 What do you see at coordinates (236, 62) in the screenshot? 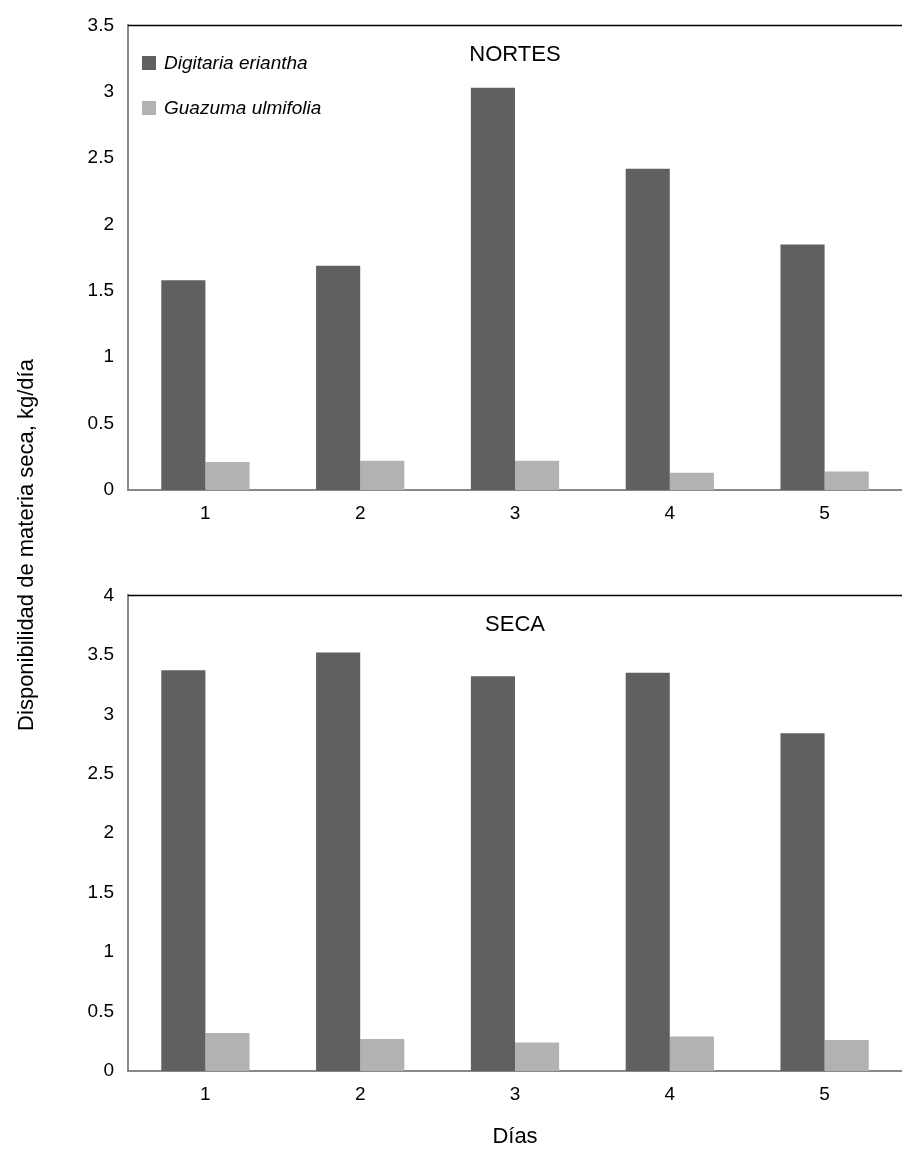
I see `legend-label: Digitaria eriantha` at bounding box center [236, 62].